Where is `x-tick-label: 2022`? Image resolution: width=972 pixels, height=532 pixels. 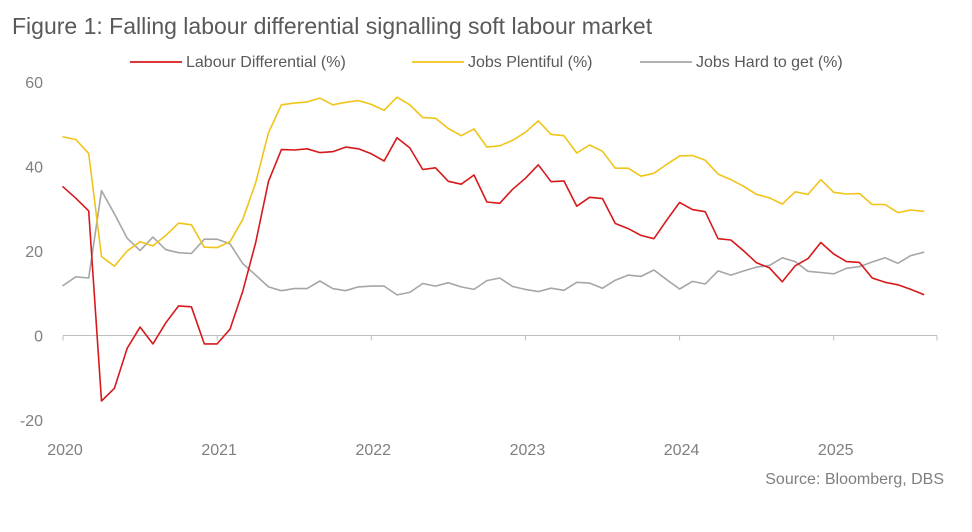 x-tick-label: 2022 is located at coordinates (373, 450).